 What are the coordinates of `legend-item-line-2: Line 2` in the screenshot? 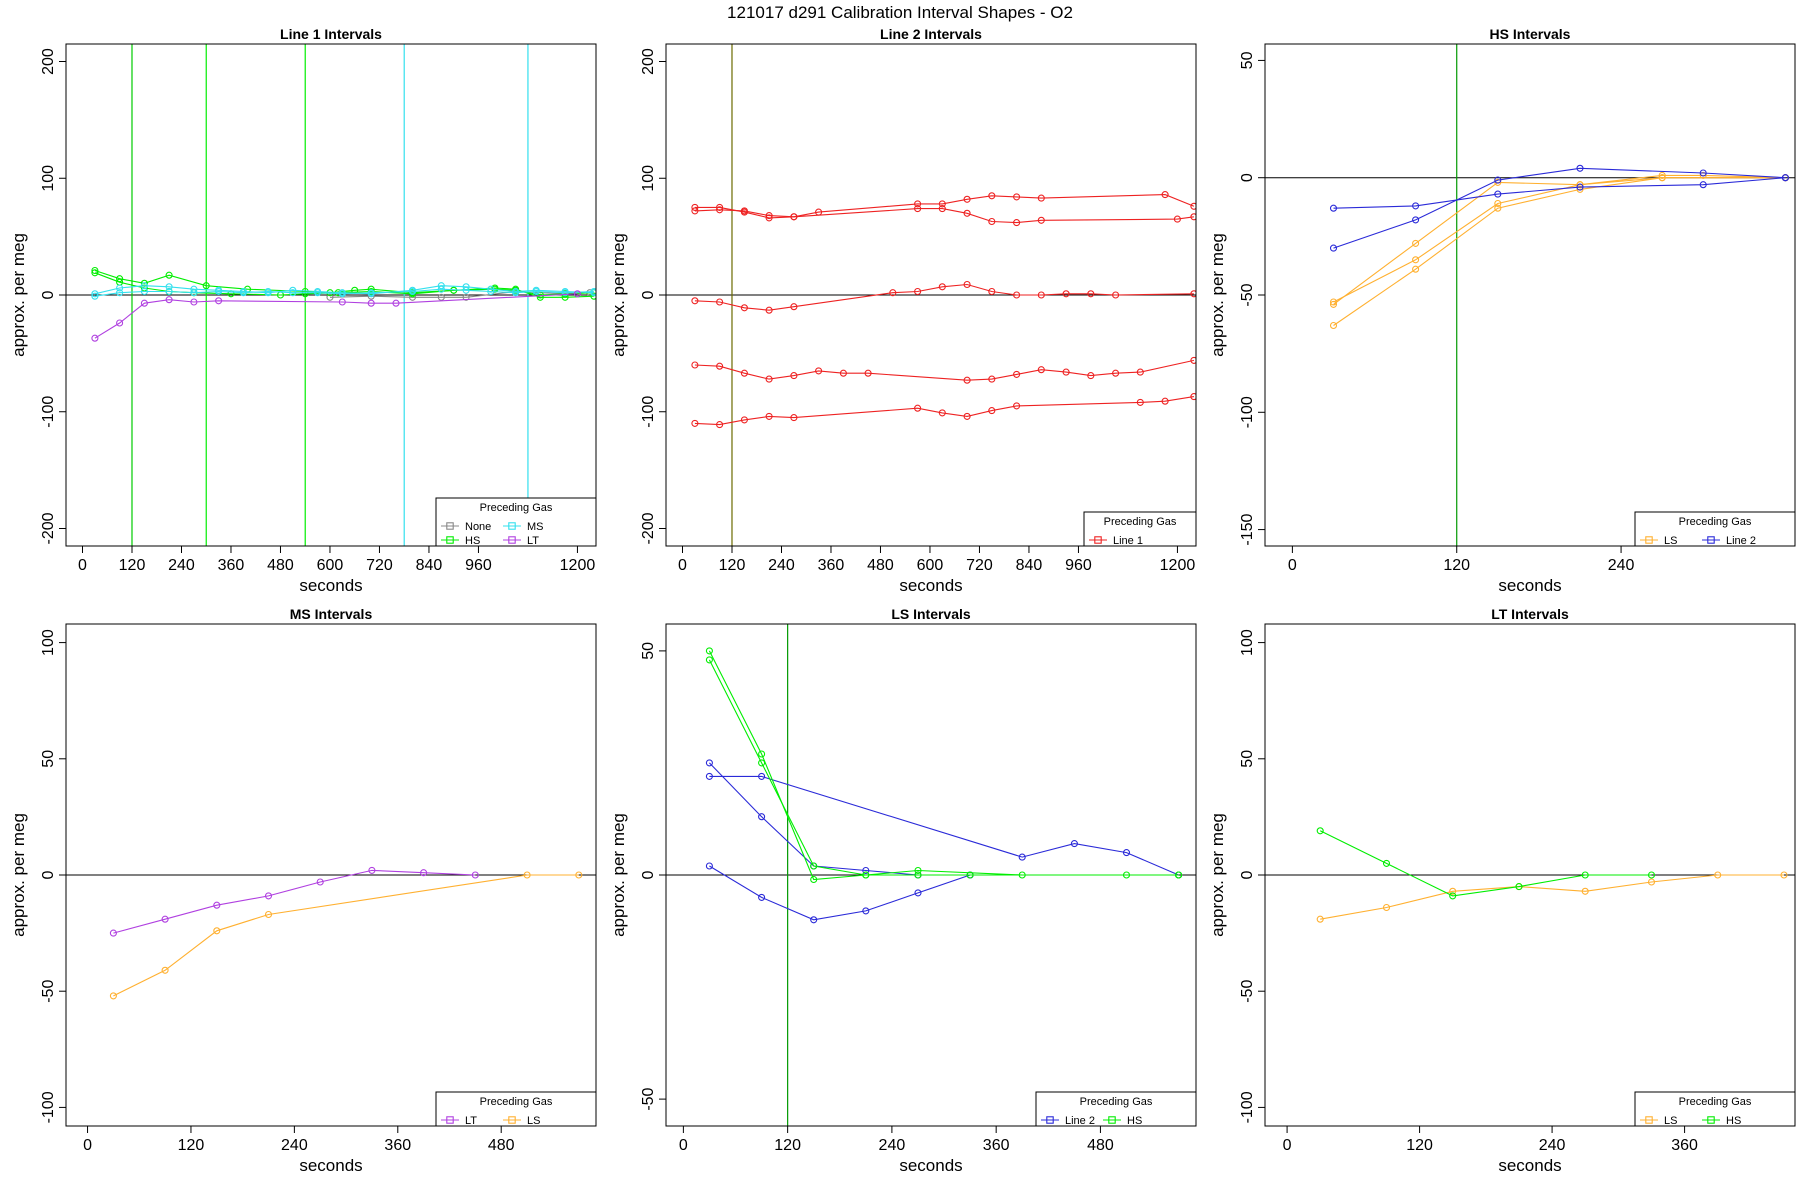 It's located at (1068, 1121).